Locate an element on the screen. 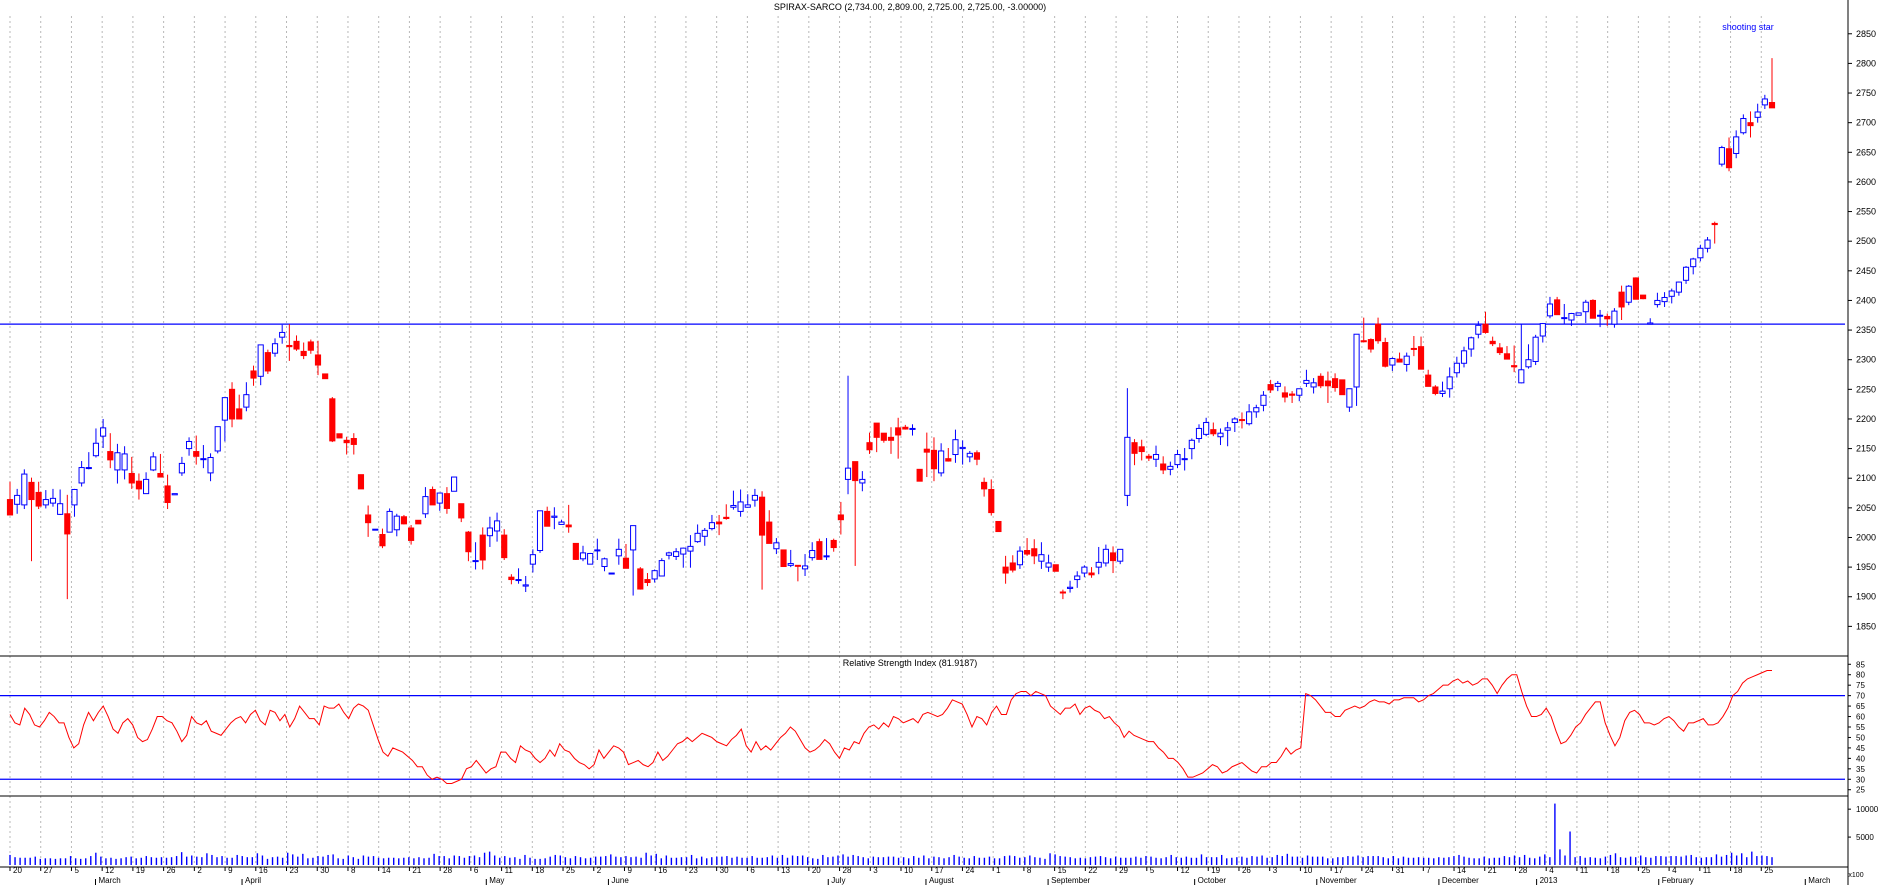 This screenshot has height=890, width=1883. price-tick-label: 1950 is located at coordinates (1866, 567).